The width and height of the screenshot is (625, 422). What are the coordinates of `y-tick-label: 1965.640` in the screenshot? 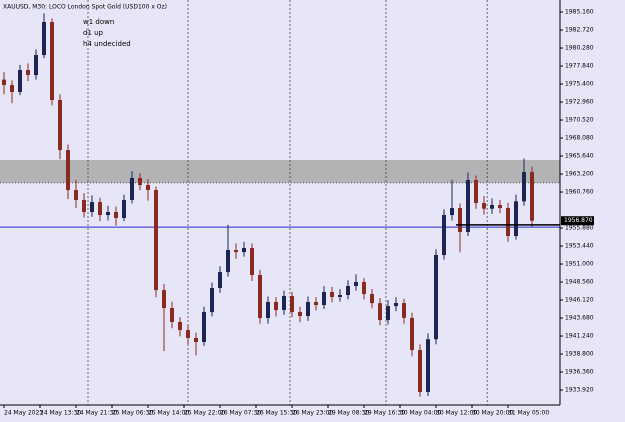 It's located at (579, 156).